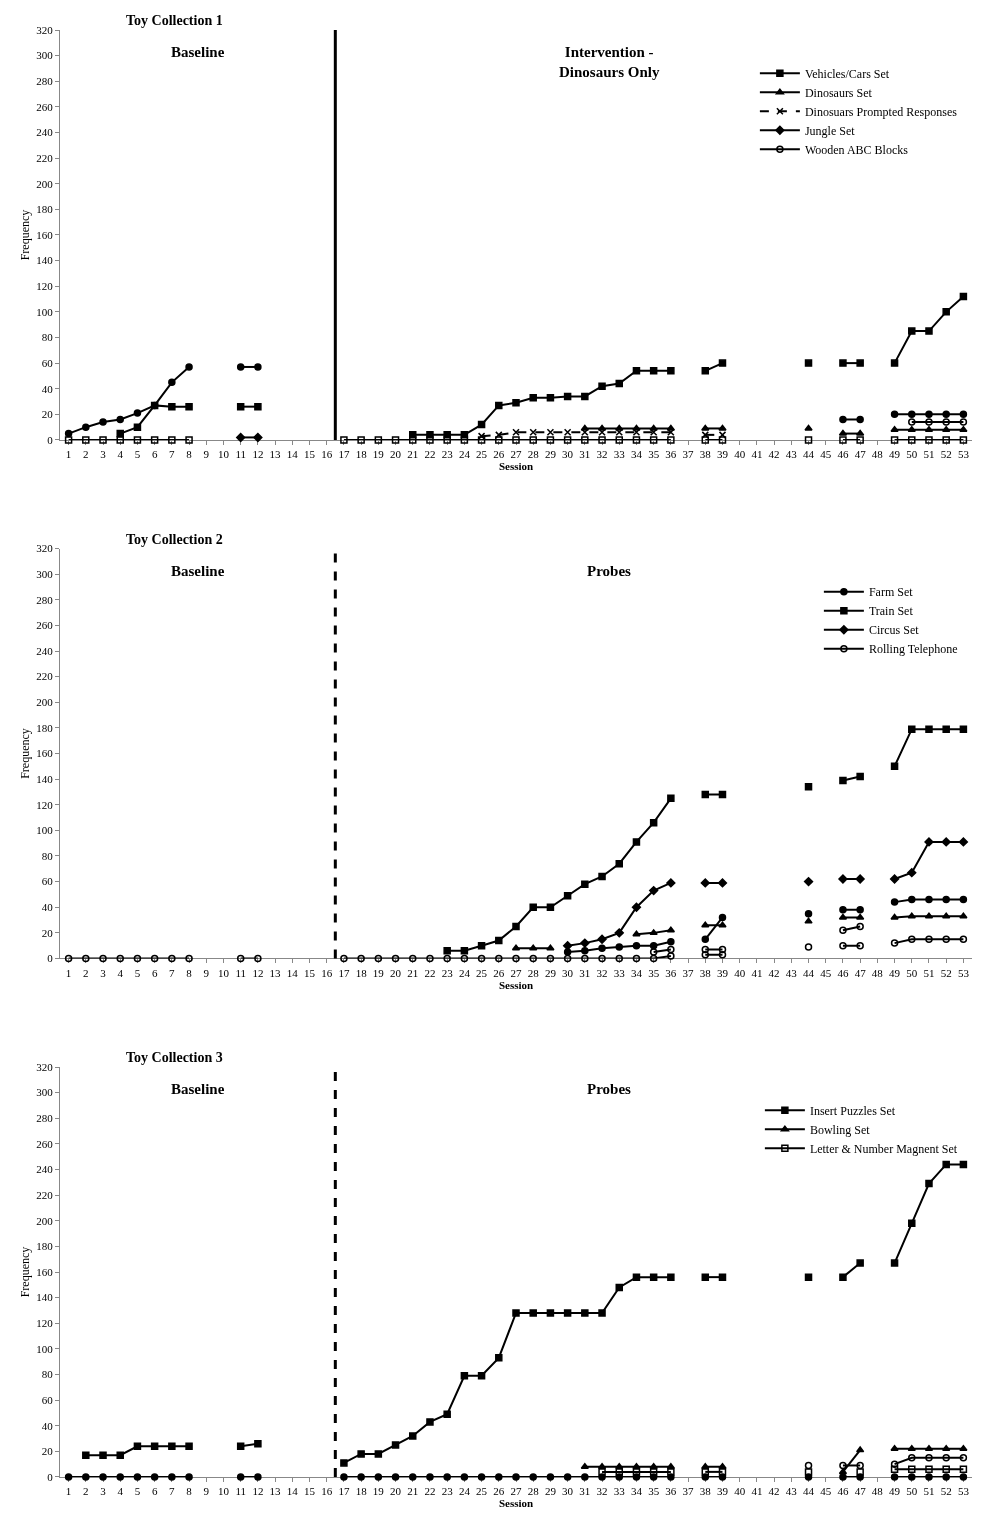 The height and width of the screenshot is (1519, 987). What do you see at coordinates (45, 1066) in the screenshot?
I see `y-tick-label: 320` at bounding box center [45, 1066].